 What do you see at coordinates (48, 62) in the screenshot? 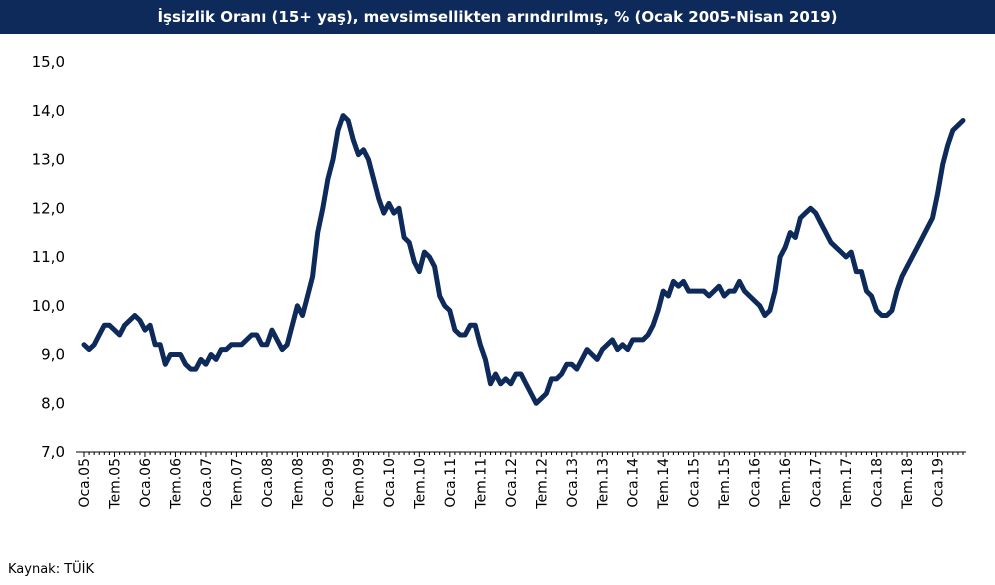
I see `y-tick-label: 15,0` at bounding box center [48, 62].